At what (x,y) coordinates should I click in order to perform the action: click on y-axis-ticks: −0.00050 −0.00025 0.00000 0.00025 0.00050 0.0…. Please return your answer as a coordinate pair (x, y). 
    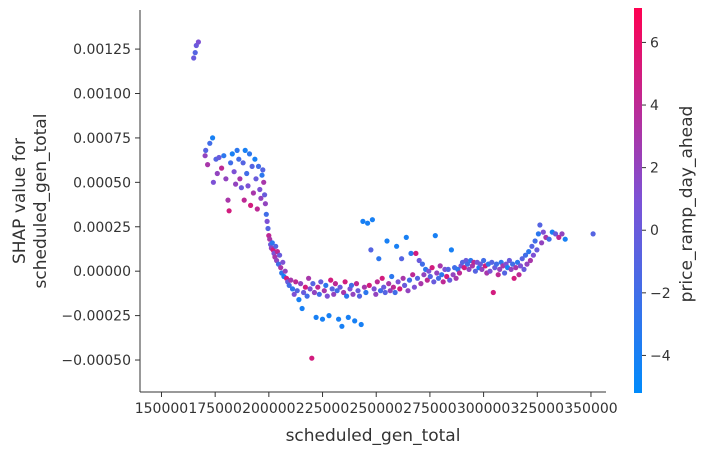
    Looking at the image, I should click on (100, 205).